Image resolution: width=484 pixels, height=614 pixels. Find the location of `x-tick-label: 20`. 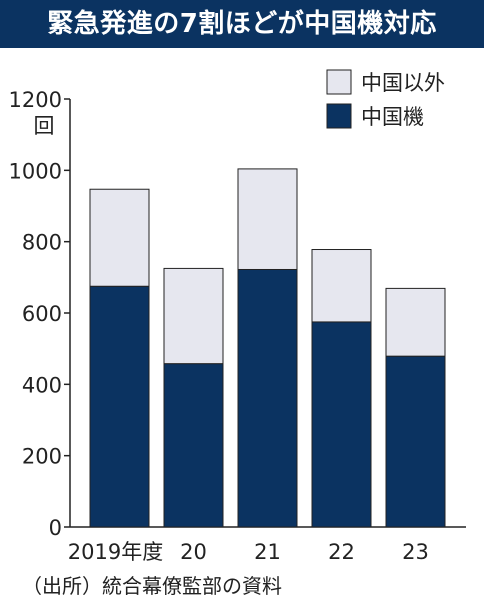

x-tick-label: 20 is located at coordinates (193, 552).